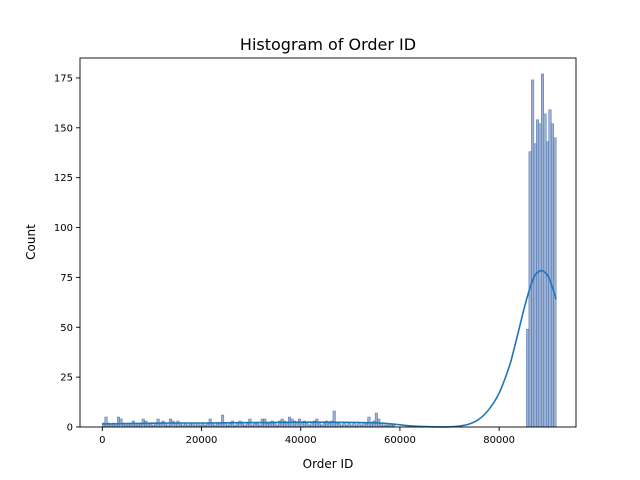 The width and height of the screenshot is (640, 480). What do you see at coordinates (63, 178) in the screenshot?
I see `y-tick-label: 125` at bounding box center [63, 178].